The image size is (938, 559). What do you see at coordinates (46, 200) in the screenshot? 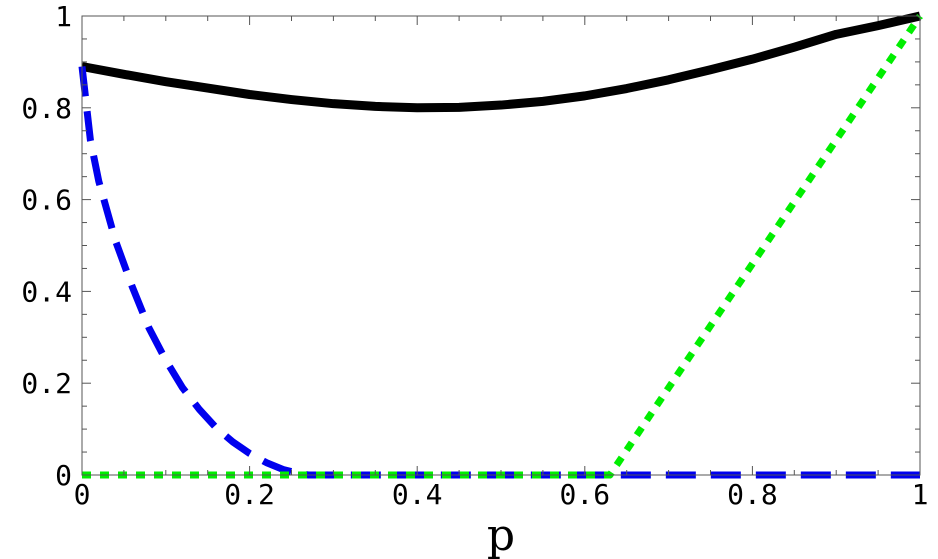
I see `y-tick-label: 0.6` at bounding box center [46, 200].